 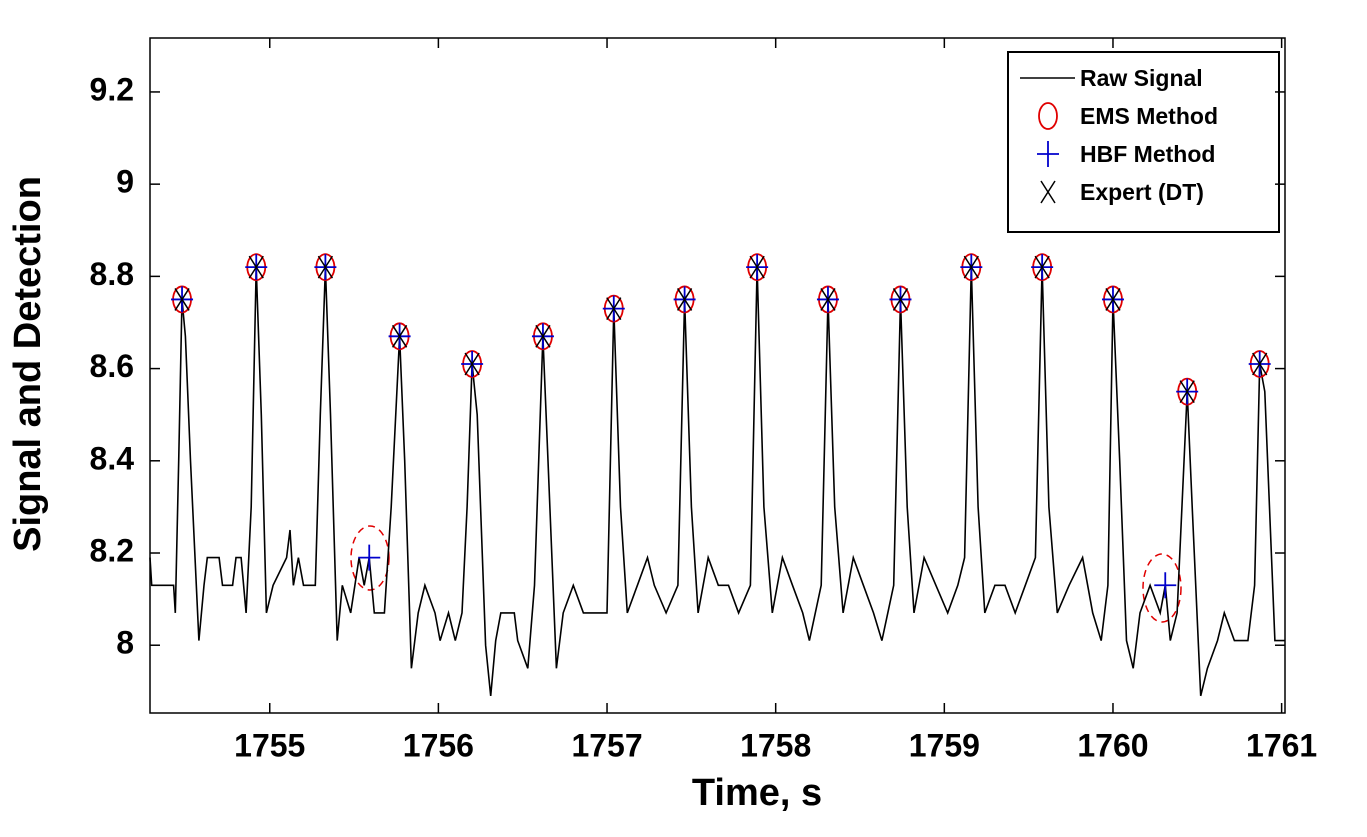 I want to click on x-tick-label: 1759, so click(x=944, y=745).